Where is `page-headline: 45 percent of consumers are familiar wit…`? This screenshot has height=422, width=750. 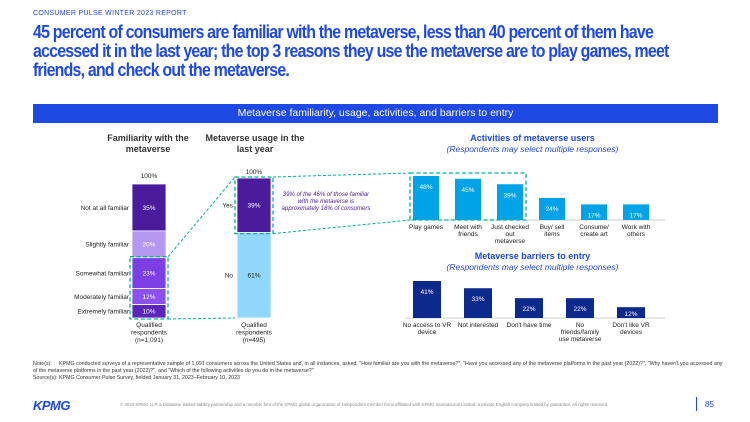 page-headline: 45 percent of consumers are familiar wit… is located at coordinates (351, 50).